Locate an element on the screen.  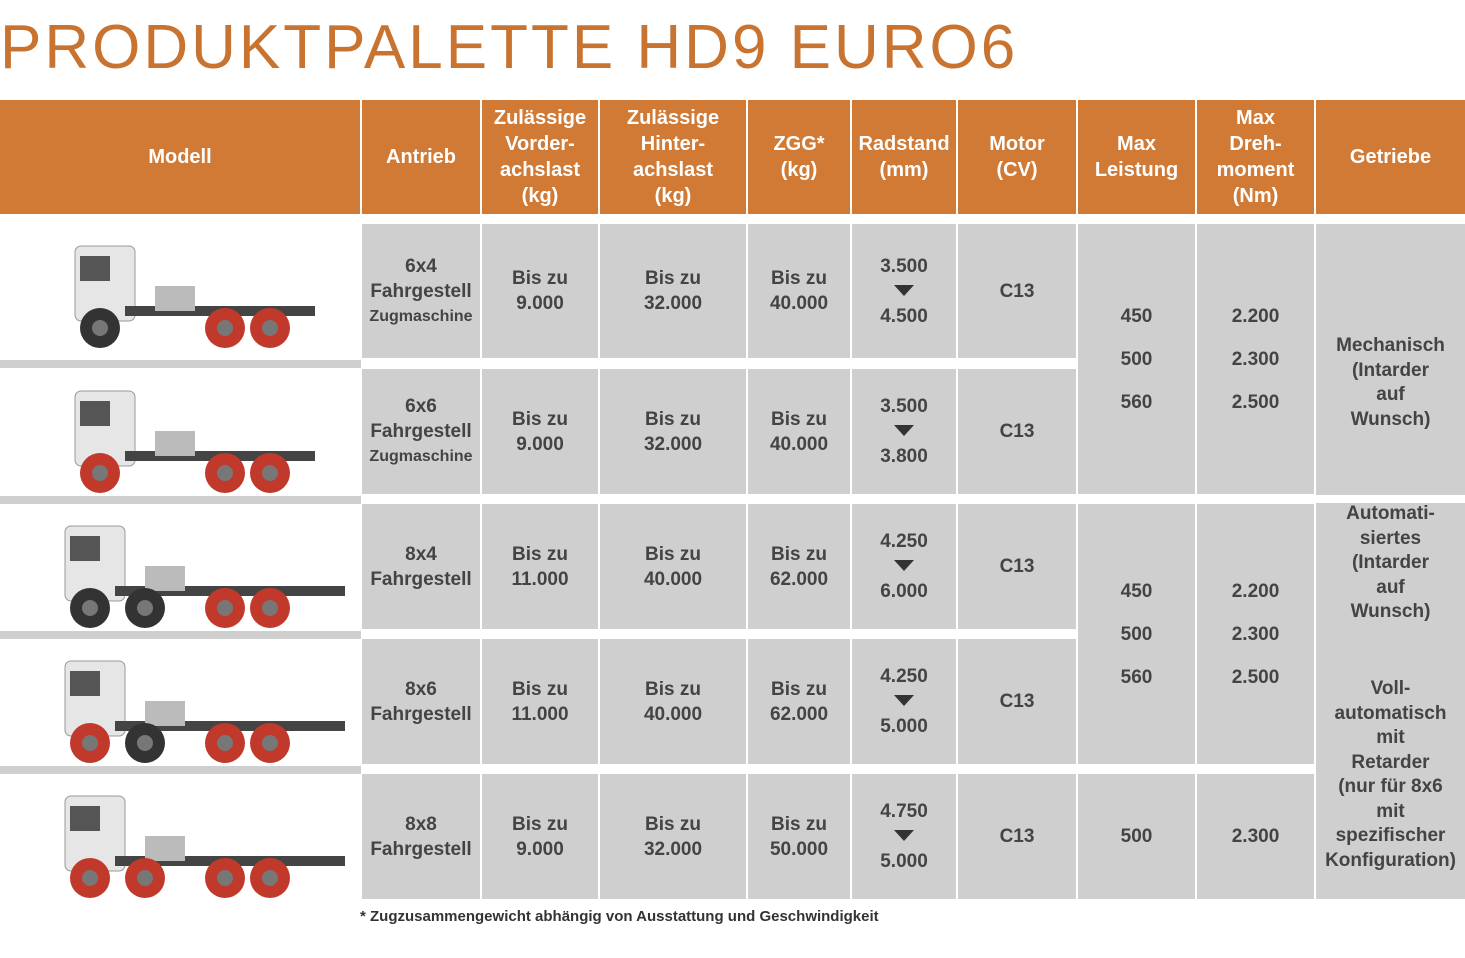
cell-antrieb: 8x4 Fahrgestell is located at coordinates (421, 566).